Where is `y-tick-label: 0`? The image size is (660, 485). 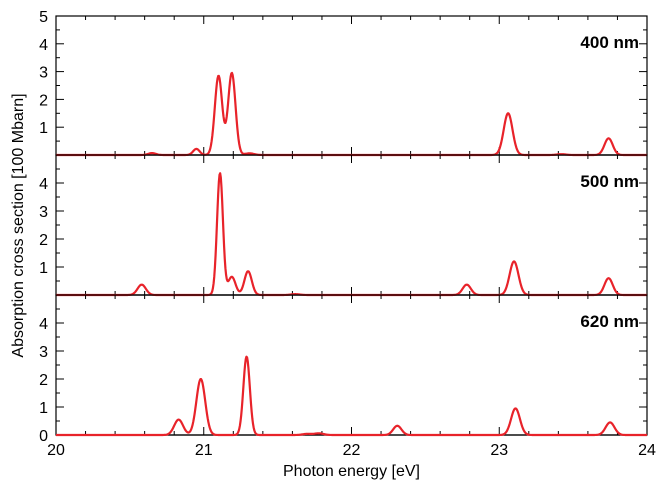 y-tick-label: 0 is located at coordinates (43, 436).